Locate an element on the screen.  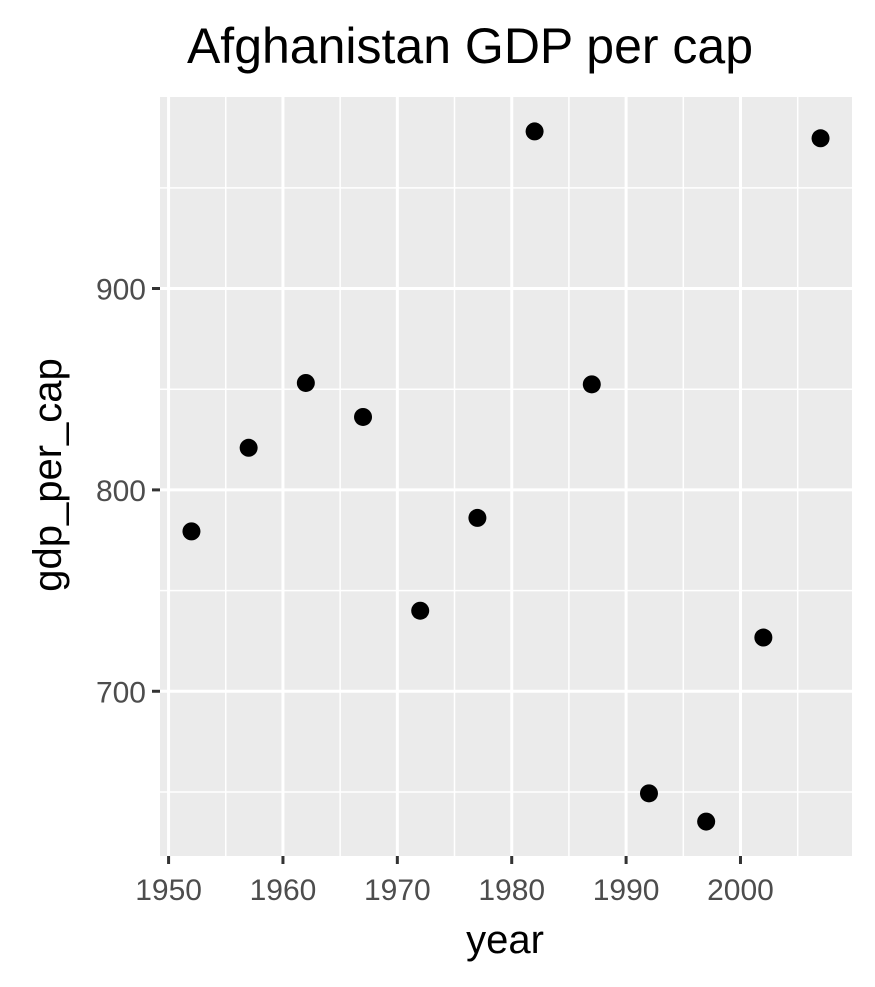
x-tick-label: 1980 is located at coordinates (511, 890).